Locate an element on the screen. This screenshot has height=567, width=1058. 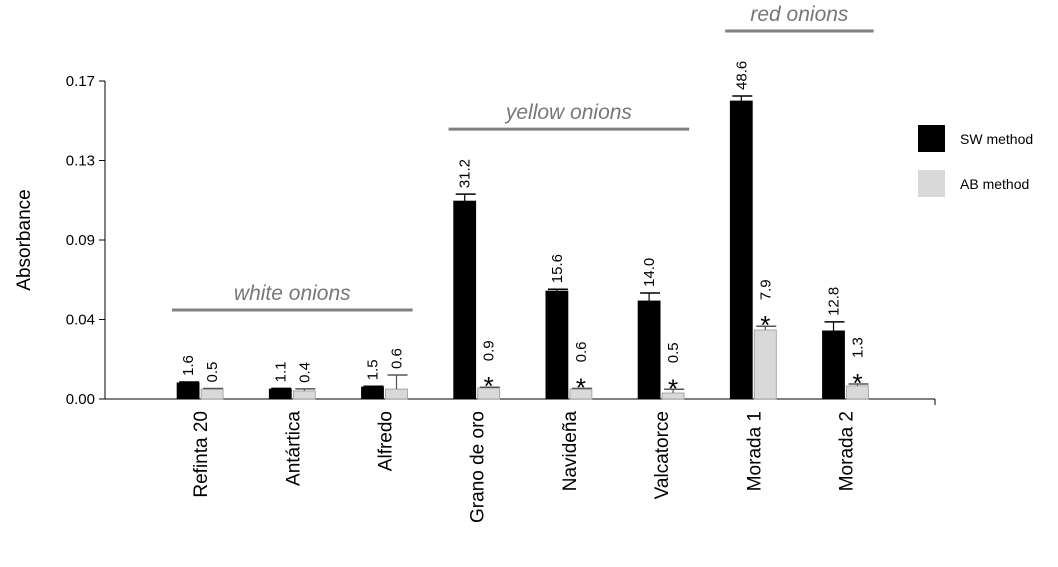
group-label: yellow onions is located at coordinates (568, 112).